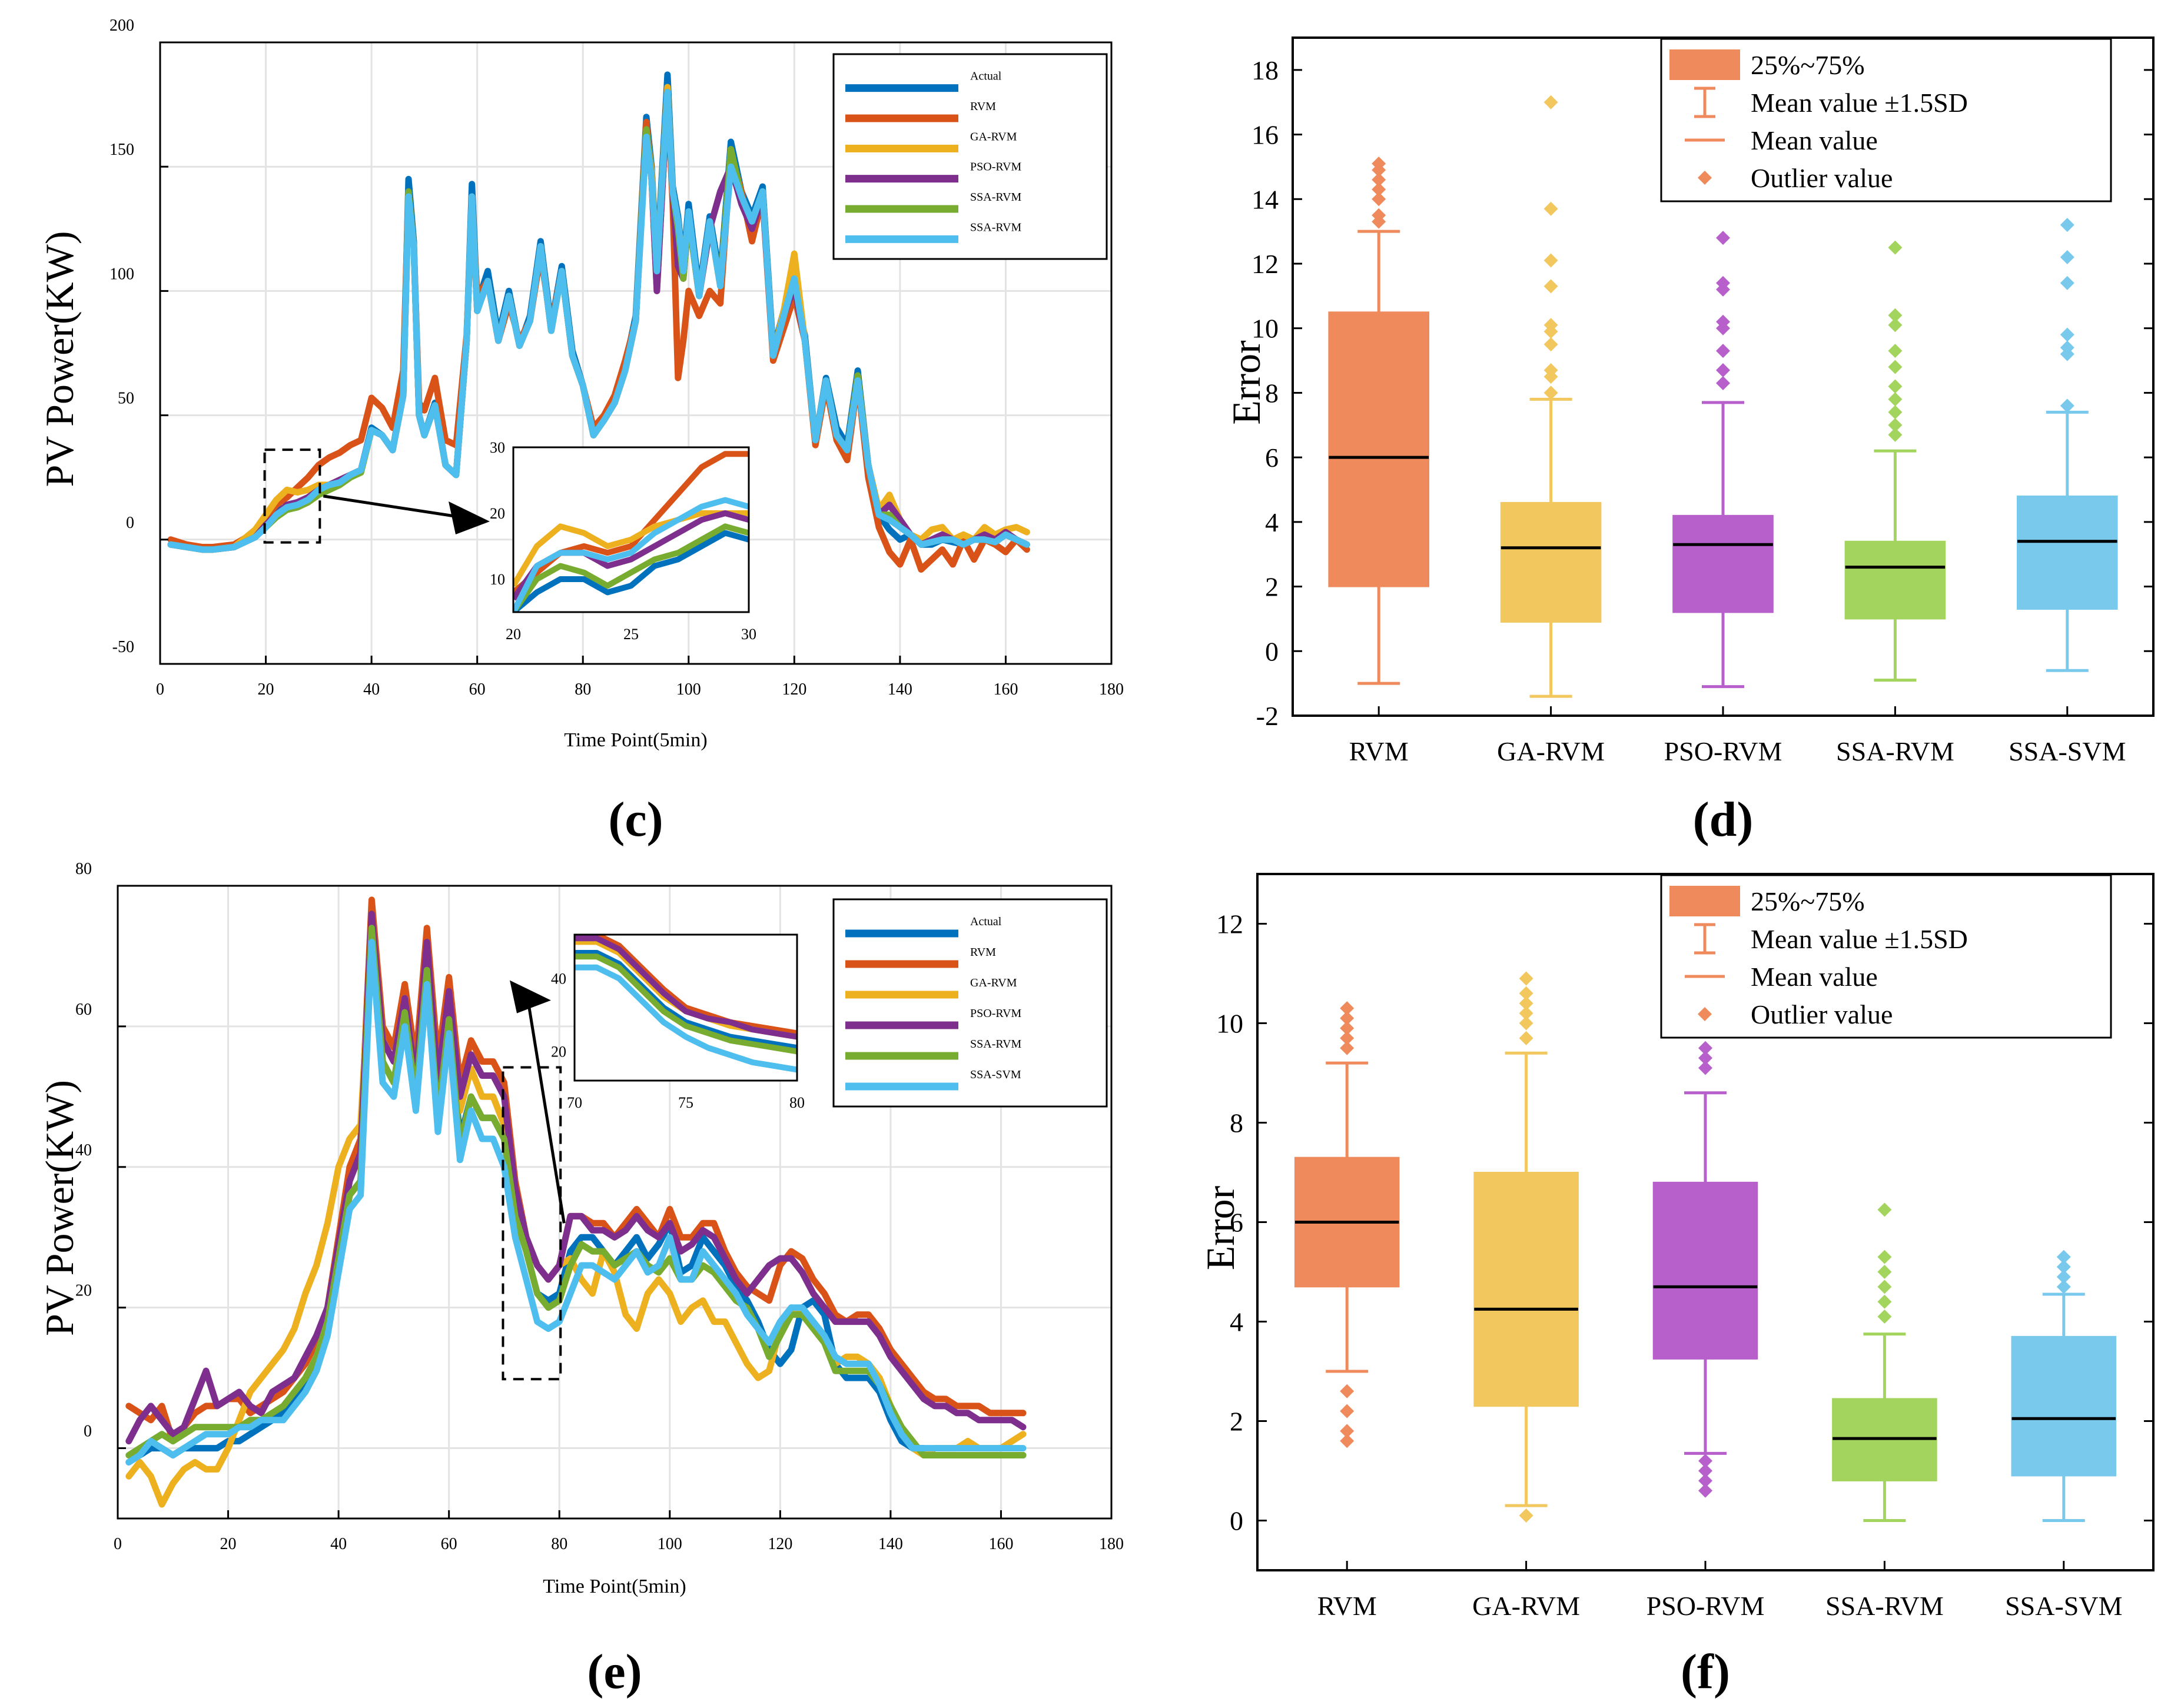 The height and width of the screenshot is (1708, 2171). What do you see at coordinates (449, 1544) in the screenshot?
I see `x-tick-label: 60` at bounding box center [449, 1544].